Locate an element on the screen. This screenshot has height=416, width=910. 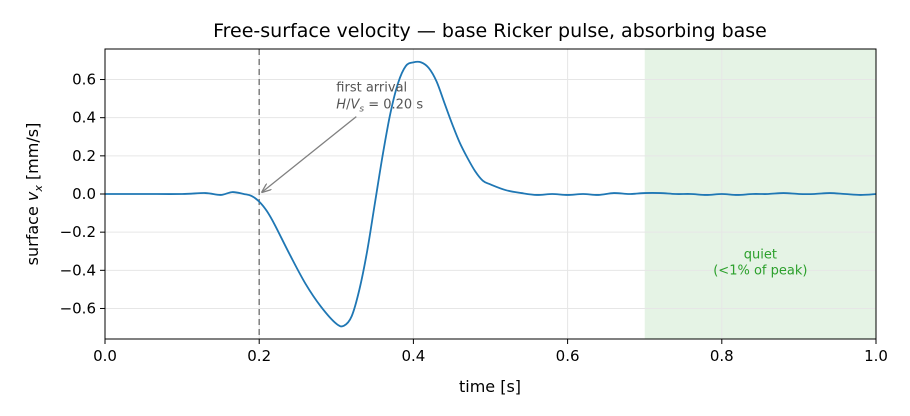
annotation-first-arrival: first arrival is located at coordinates (371, 88).